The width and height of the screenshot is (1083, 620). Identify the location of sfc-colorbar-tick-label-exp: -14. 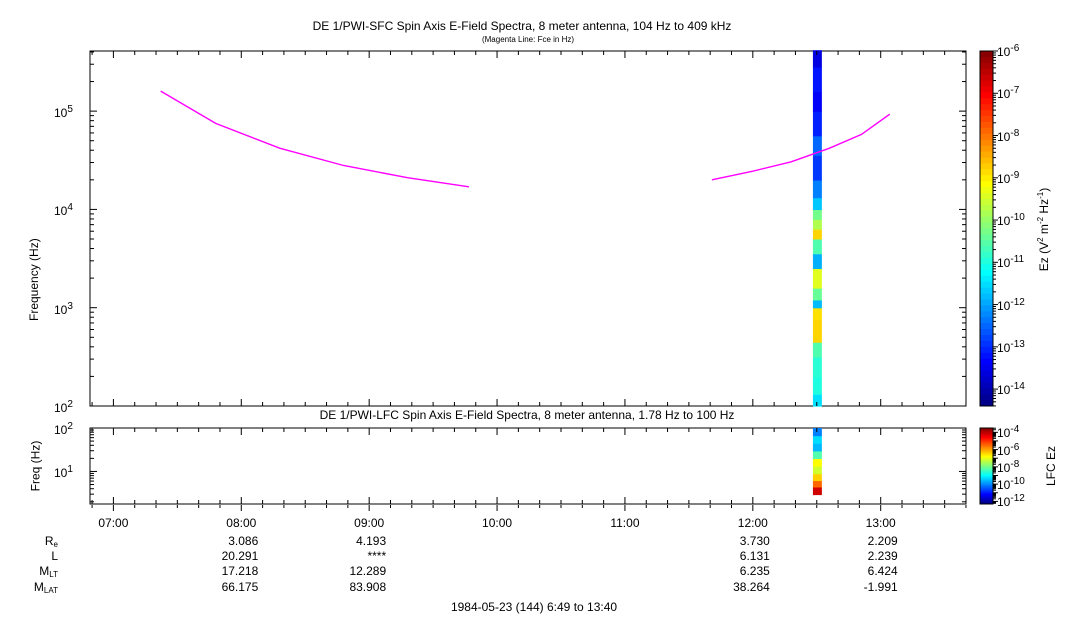
(1017, 387).